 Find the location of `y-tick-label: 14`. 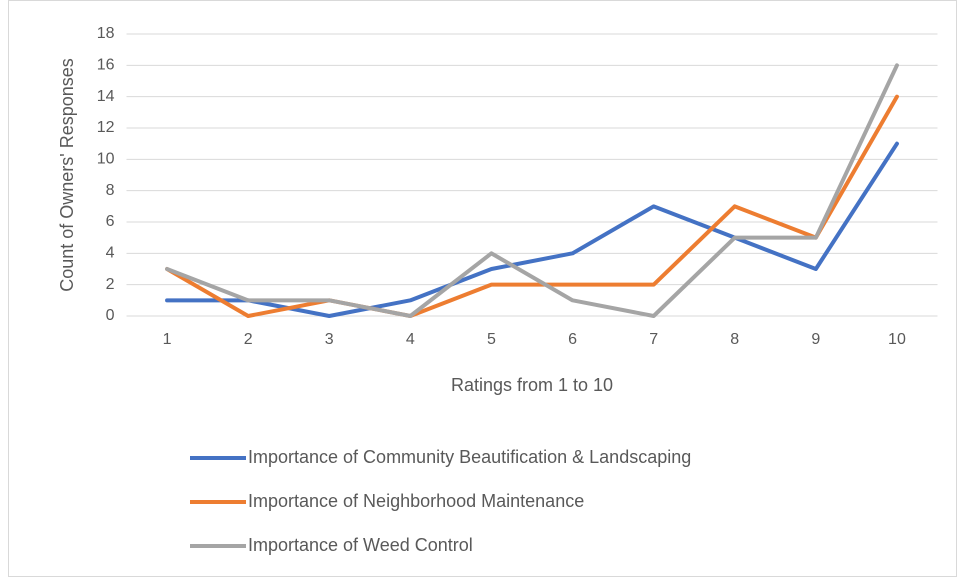

y-tick-label: 14 is located at coordinates (106, 96).